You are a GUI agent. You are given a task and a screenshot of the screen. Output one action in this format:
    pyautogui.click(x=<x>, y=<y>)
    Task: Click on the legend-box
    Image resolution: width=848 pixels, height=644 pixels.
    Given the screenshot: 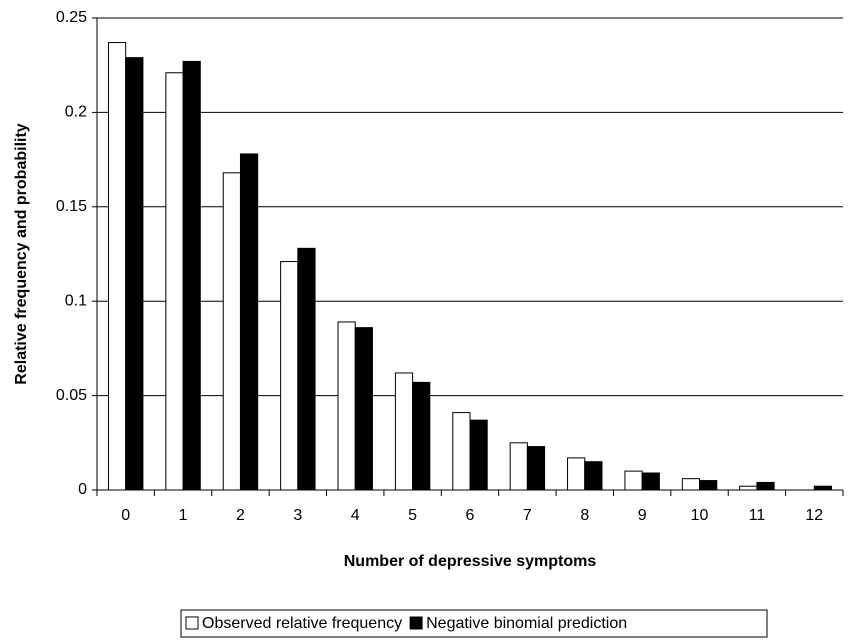 What is the action you would take?
    pyautogui.click(x=474, y=623)
    